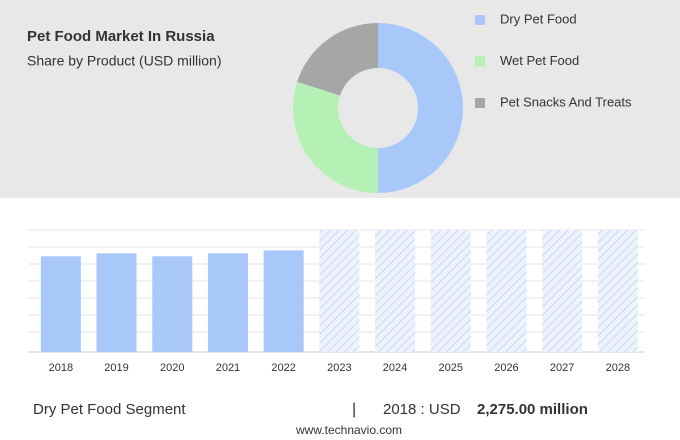  What do you see at coordinates (124, 61) in the screenshot?
I see `chart-subtitle: Share by Product (USD million)` at bounding box center [124, 61].